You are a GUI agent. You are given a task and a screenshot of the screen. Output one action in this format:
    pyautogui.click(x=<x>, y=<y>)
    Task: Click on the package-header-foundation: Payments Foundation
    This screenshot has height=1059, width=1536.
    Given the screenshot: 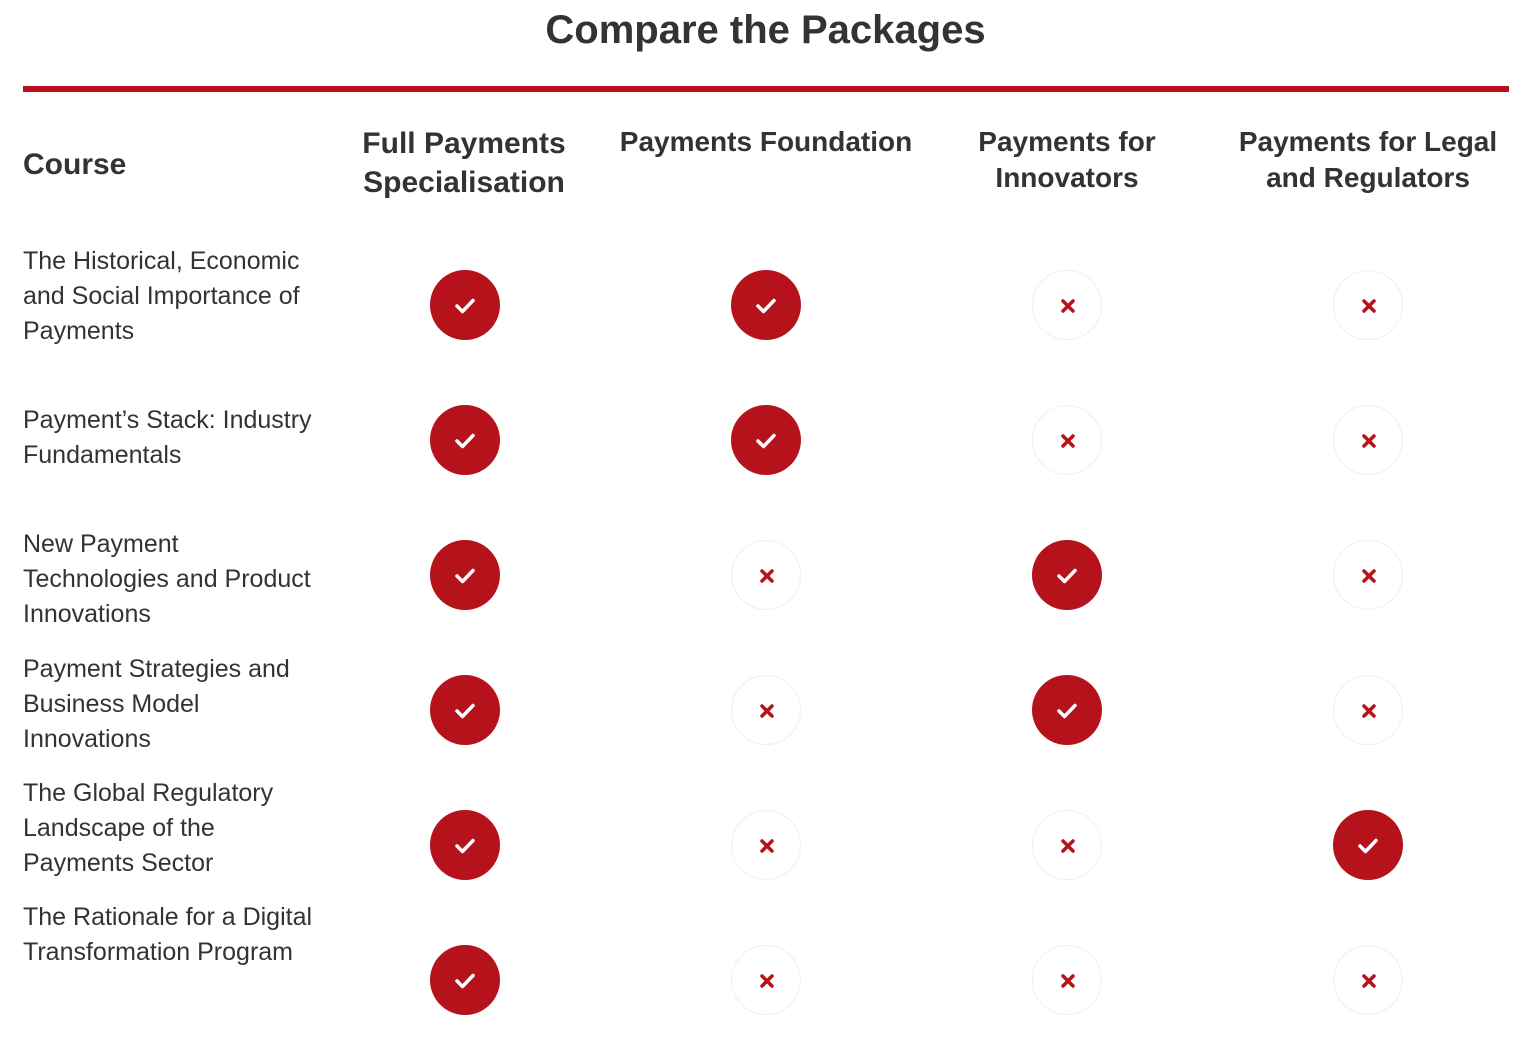 What is the action you would take?
    pyautogui.click(x=766, y=141)
    